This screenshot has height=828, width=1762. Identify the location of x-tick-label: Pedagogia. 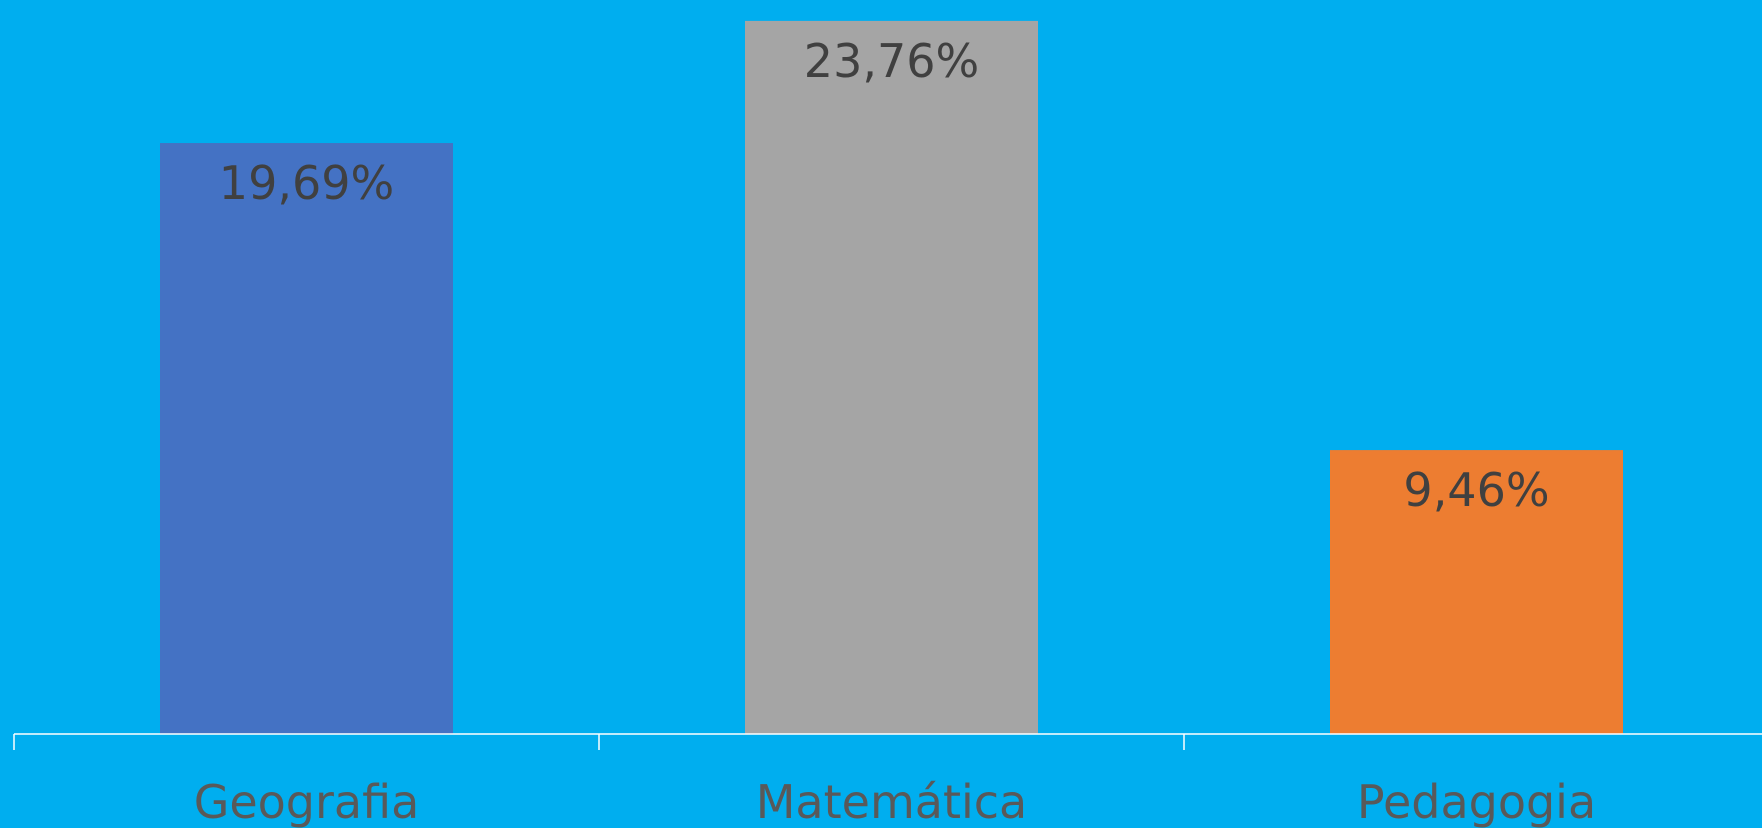
(1476, 801).